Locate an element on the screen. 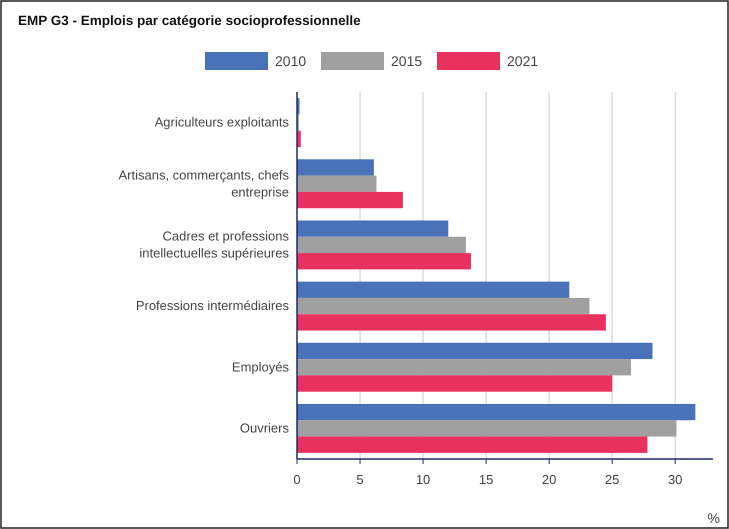  x-tick-label: 30 is located at coordinates (675, 479).